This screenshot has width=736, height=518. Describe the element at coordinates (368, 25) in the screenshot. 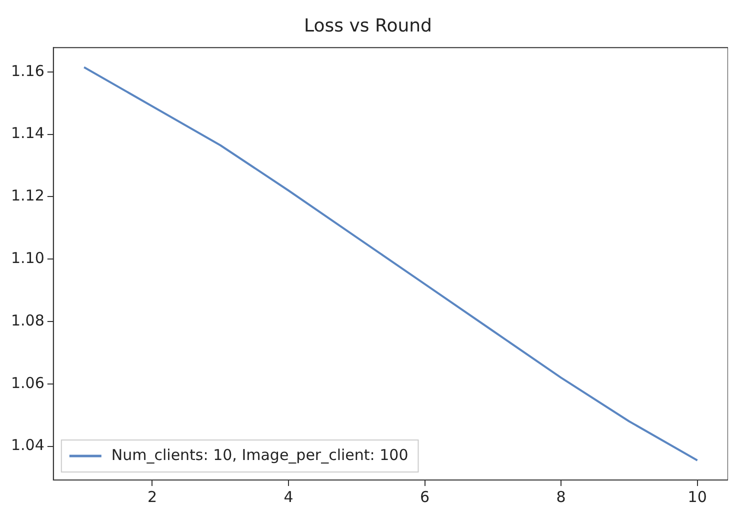

I see `chart-title: Loss vs Round` at that location.